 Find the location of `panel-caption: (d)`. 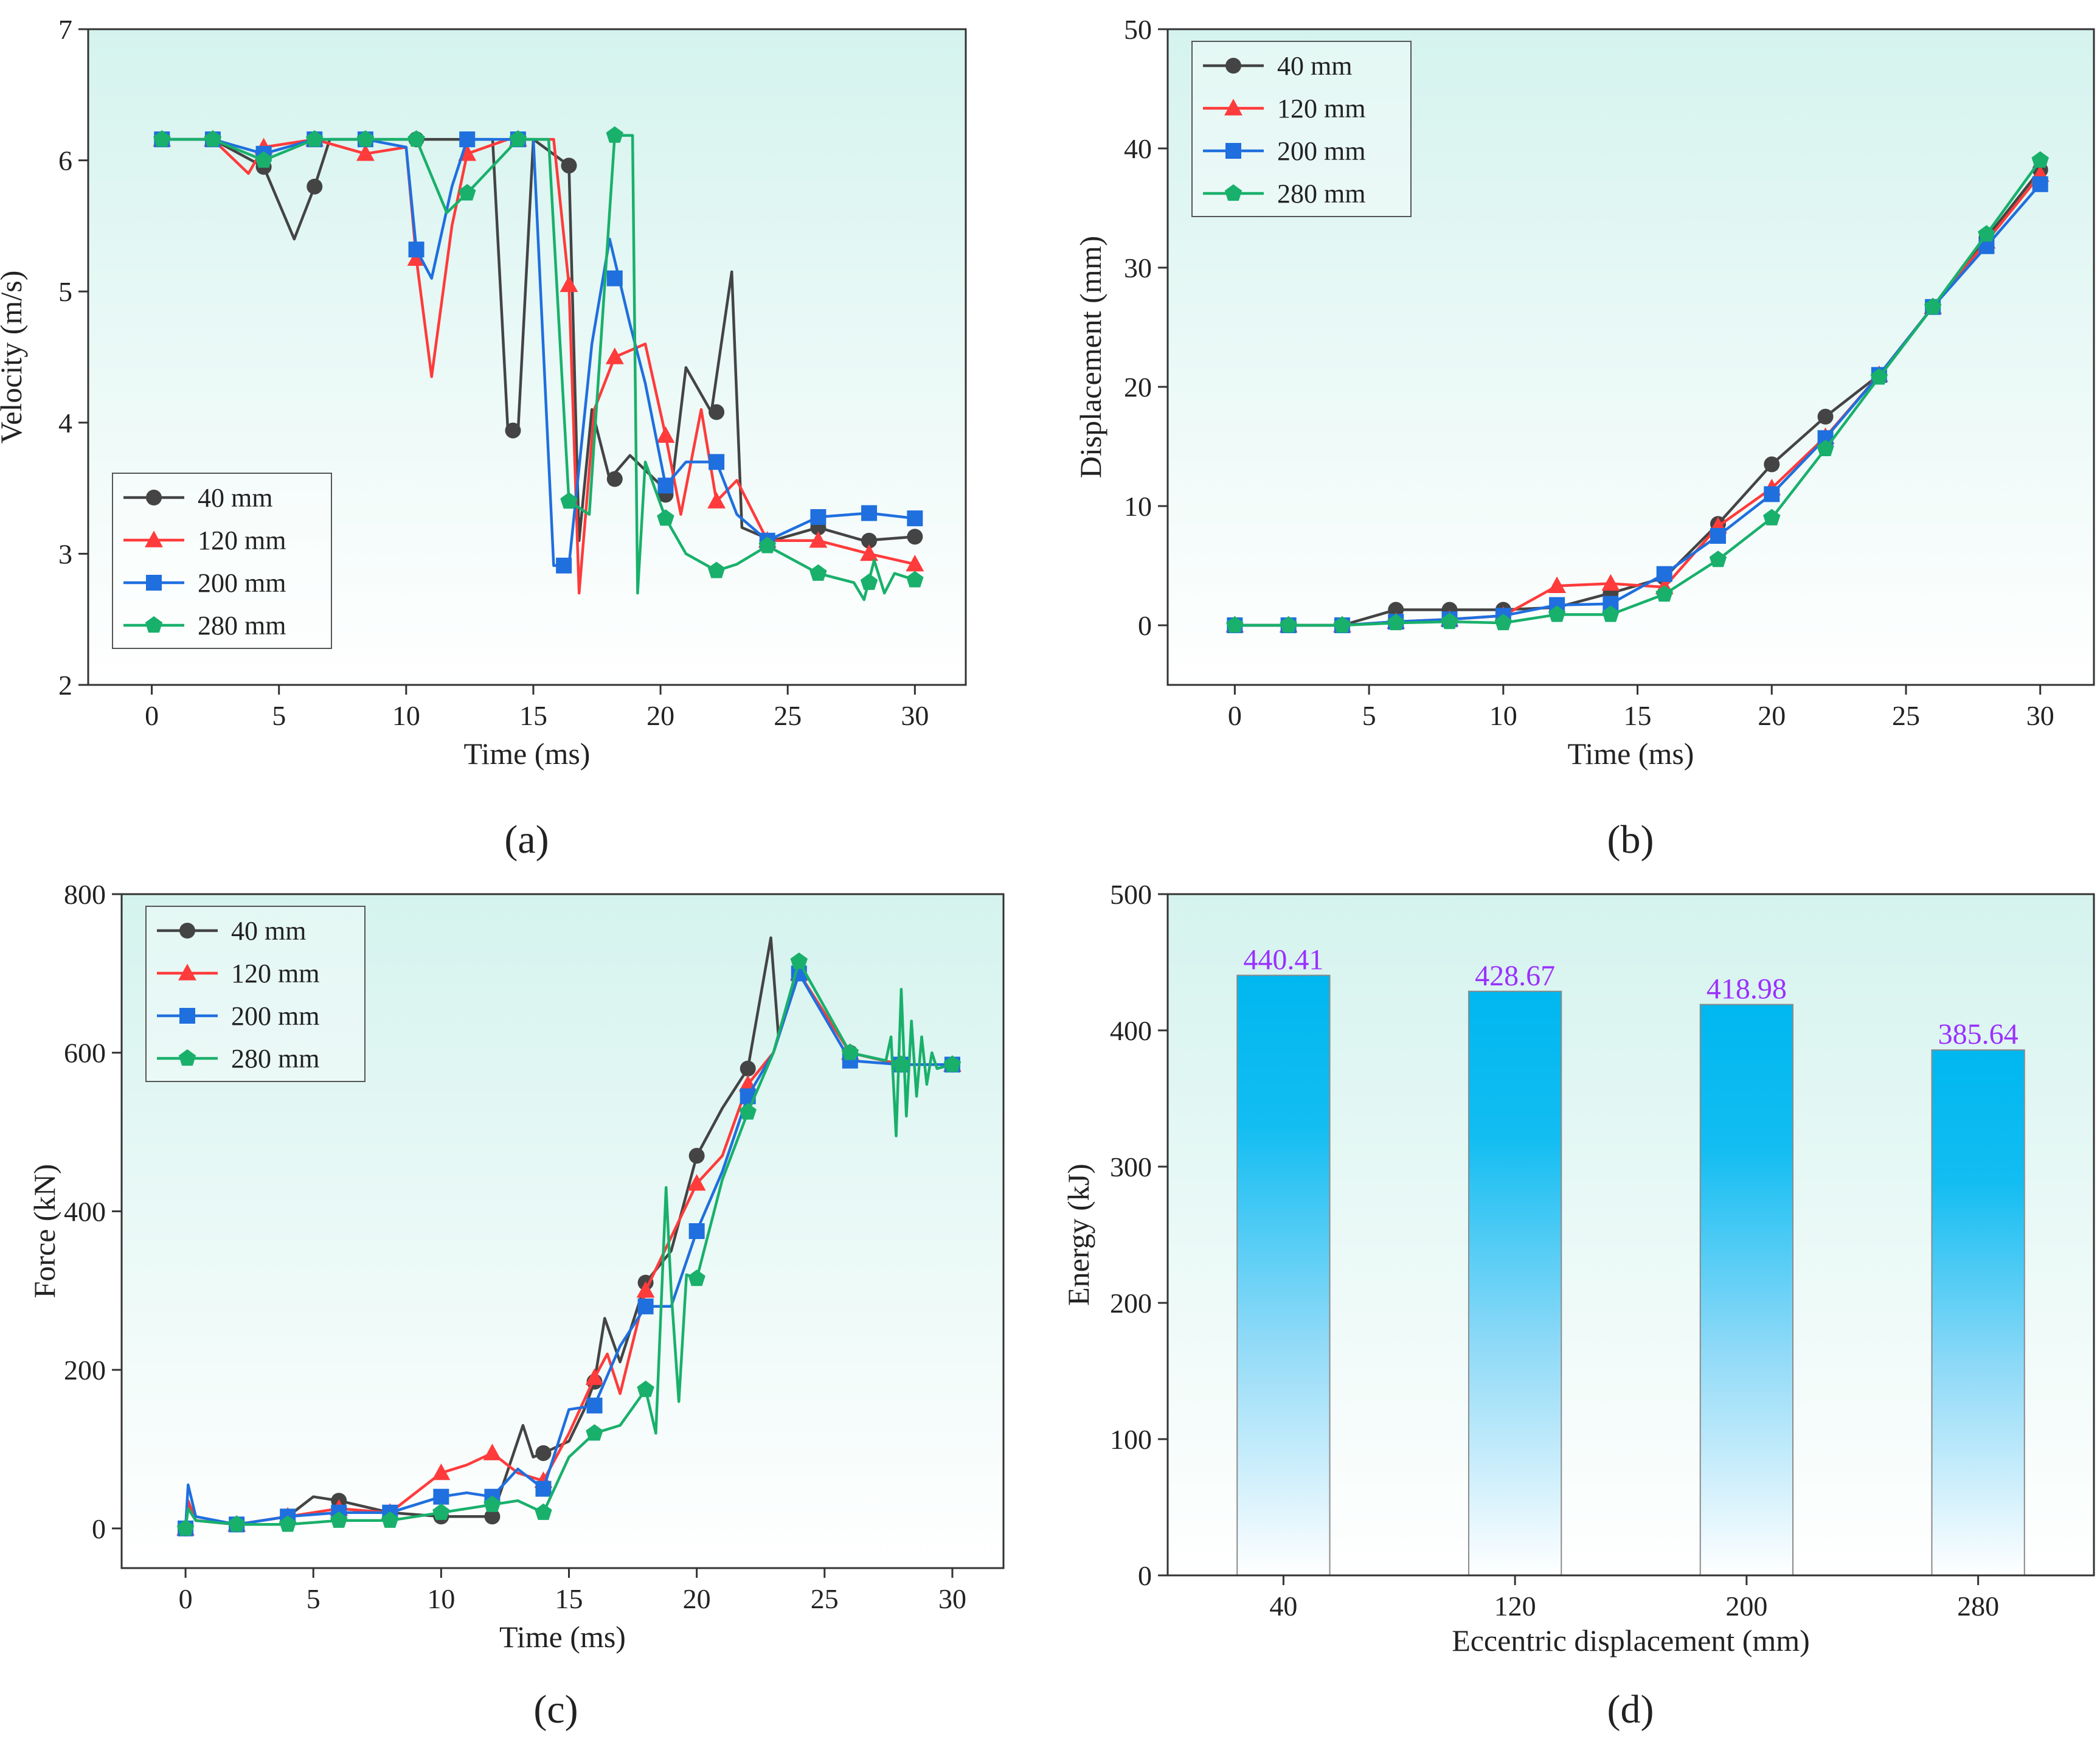

panel-caption: (d) is located at coordinates (1630, 1709).